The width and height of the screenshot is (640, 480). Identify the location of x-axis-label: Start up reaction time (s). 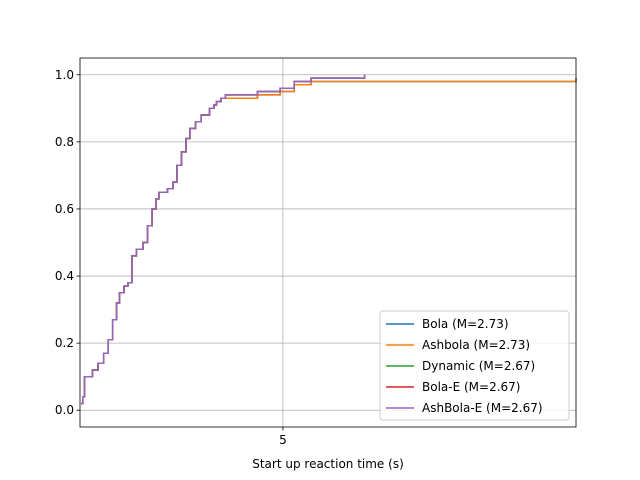
(328, 464).